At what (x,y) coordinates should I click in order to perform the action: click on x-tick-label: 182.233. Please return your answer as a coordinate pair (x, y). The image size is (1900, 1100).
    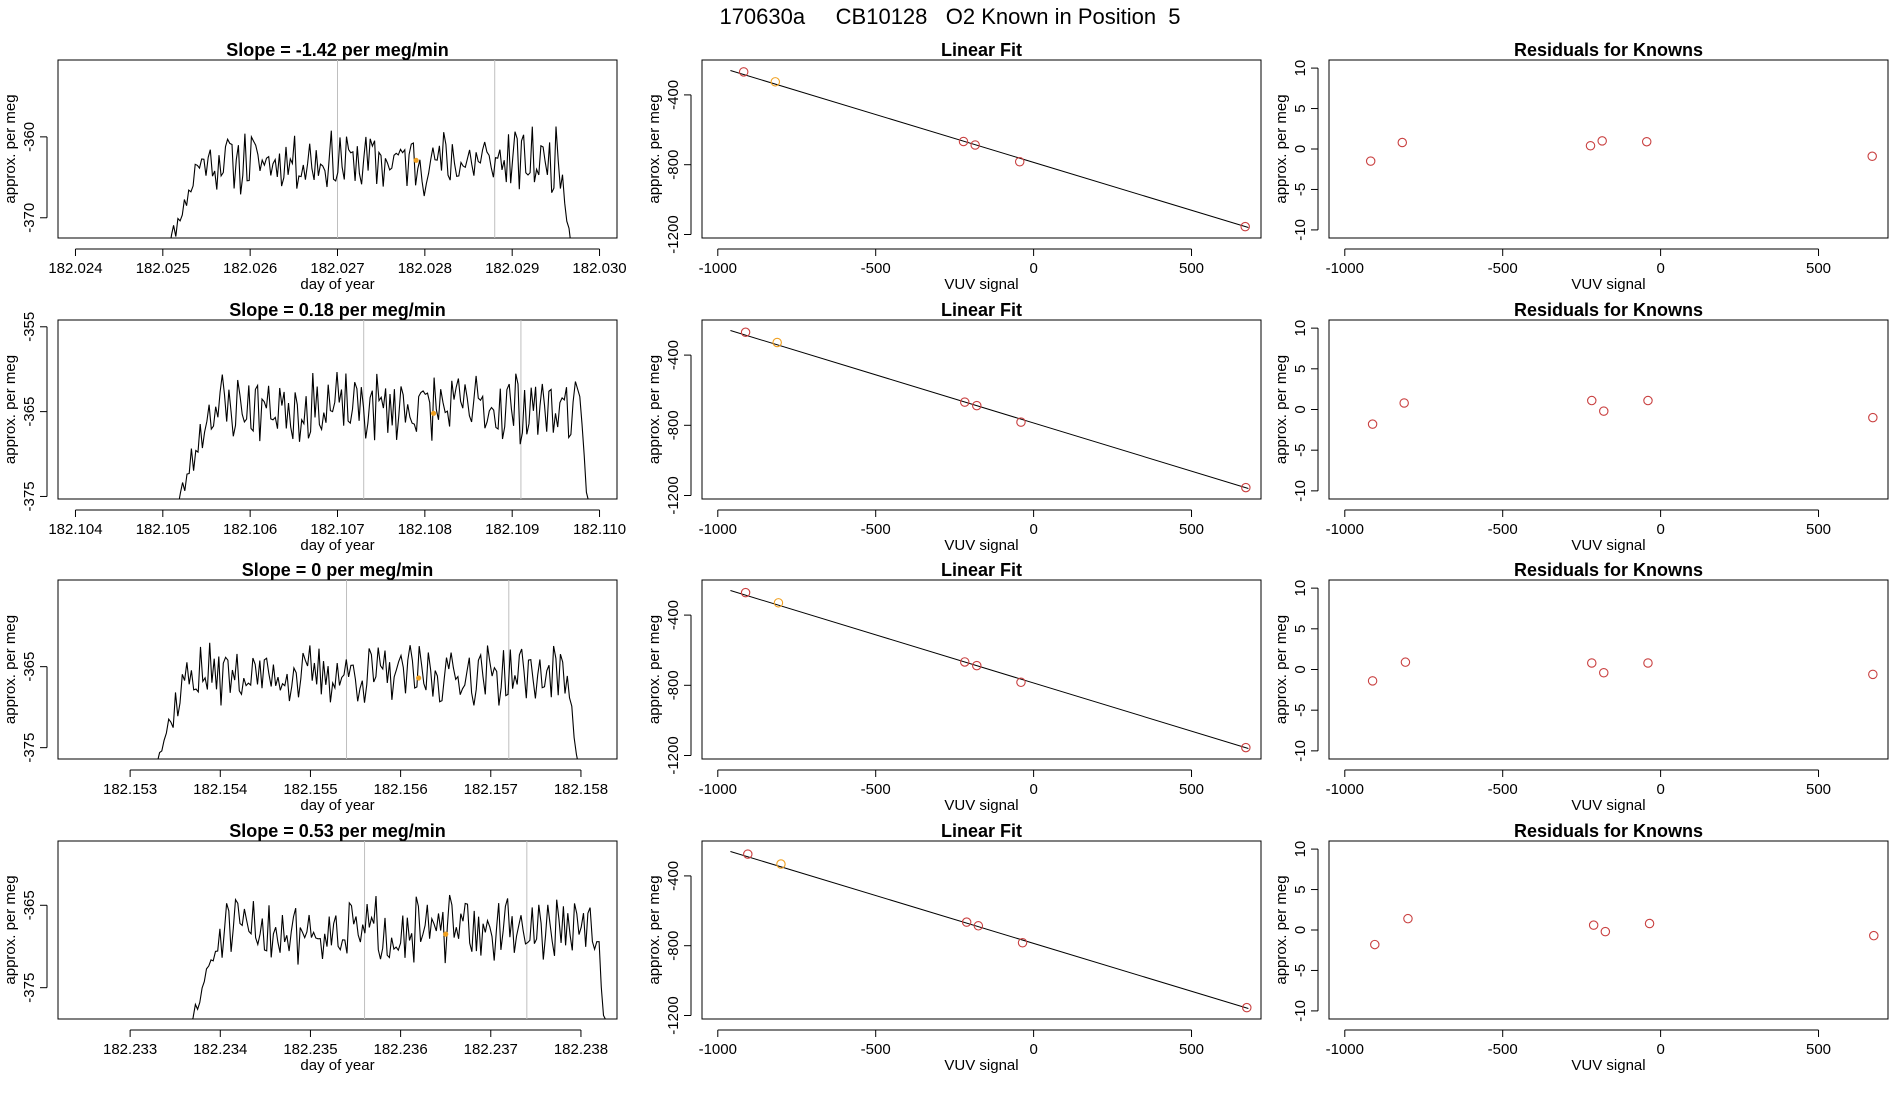
    Looking at the image, I should click on (130, 1049).